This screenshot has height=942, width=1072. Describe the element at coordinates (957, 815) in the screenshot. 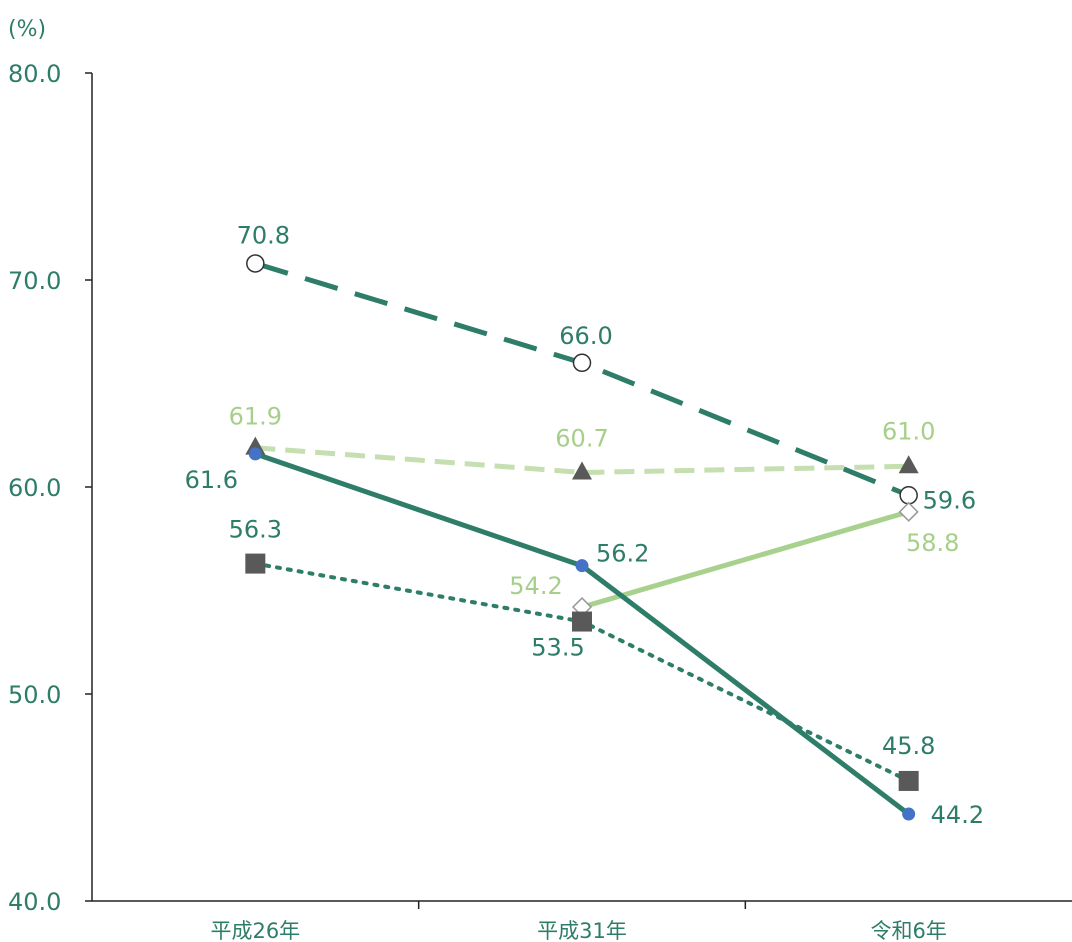

I see `data-label: 44.2` at that location.